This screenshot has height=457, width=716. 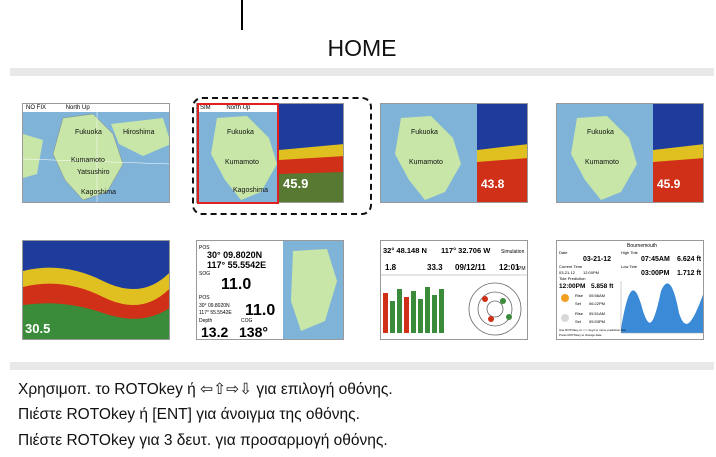 I want to click on depth-readout: 30.5, so click(x=37, y=328).